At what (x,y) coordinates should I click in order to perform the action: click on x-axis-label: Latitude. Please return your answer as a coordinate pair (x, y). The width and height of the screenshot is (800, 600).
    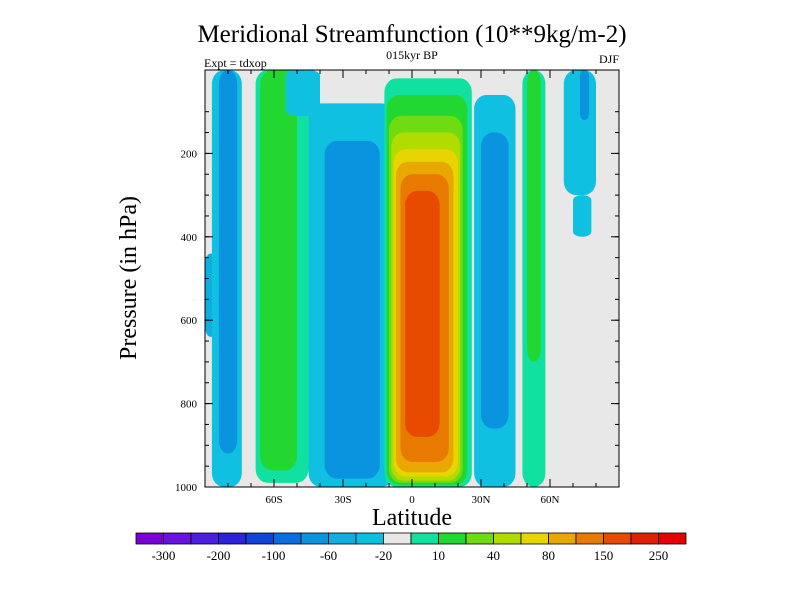
    Looking at the image, I should click on (412, 518).